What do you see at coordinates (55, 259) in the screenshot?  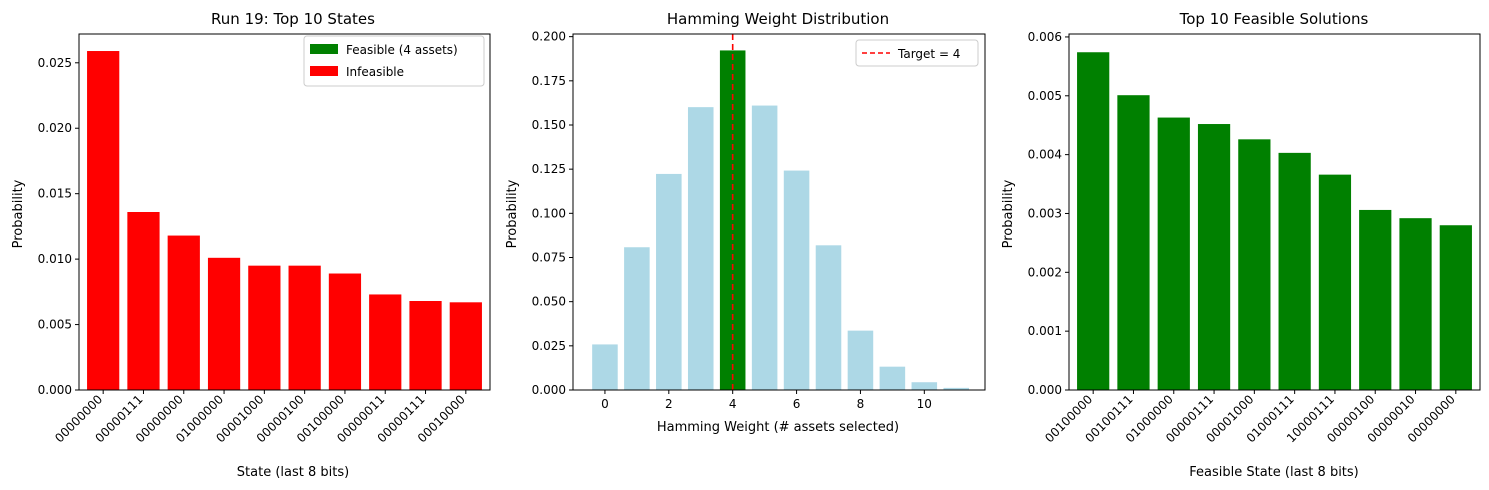 I see `y-tick-label: 0.010` at bounding box center [55, 259].